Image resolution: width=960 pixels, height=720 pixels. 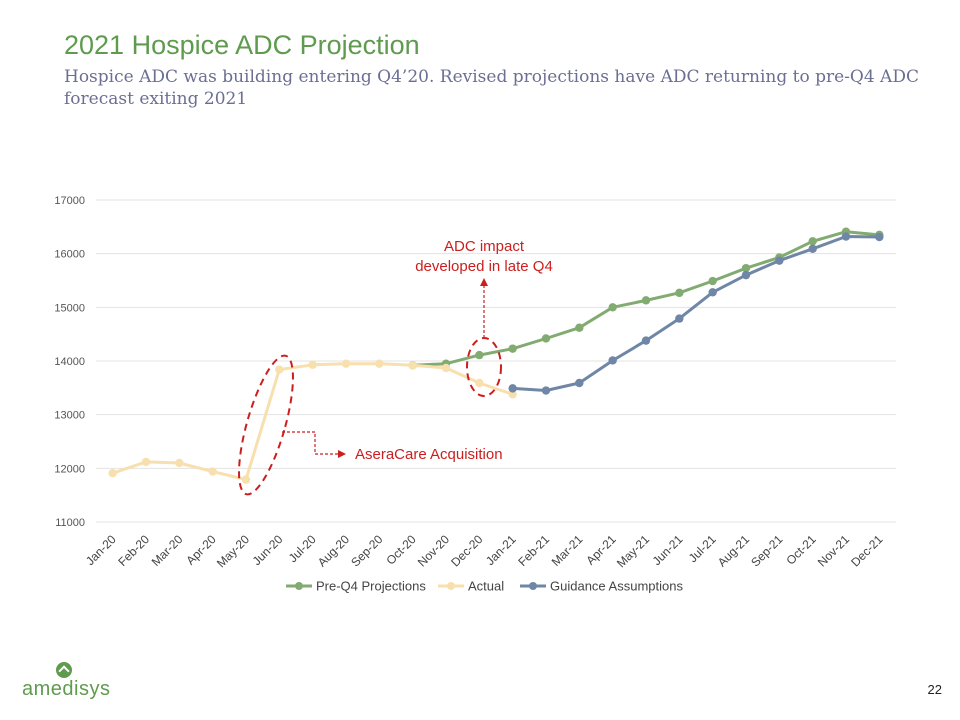 I want to click on x-tick-label: Mar-21, so click(x=567, y=550).